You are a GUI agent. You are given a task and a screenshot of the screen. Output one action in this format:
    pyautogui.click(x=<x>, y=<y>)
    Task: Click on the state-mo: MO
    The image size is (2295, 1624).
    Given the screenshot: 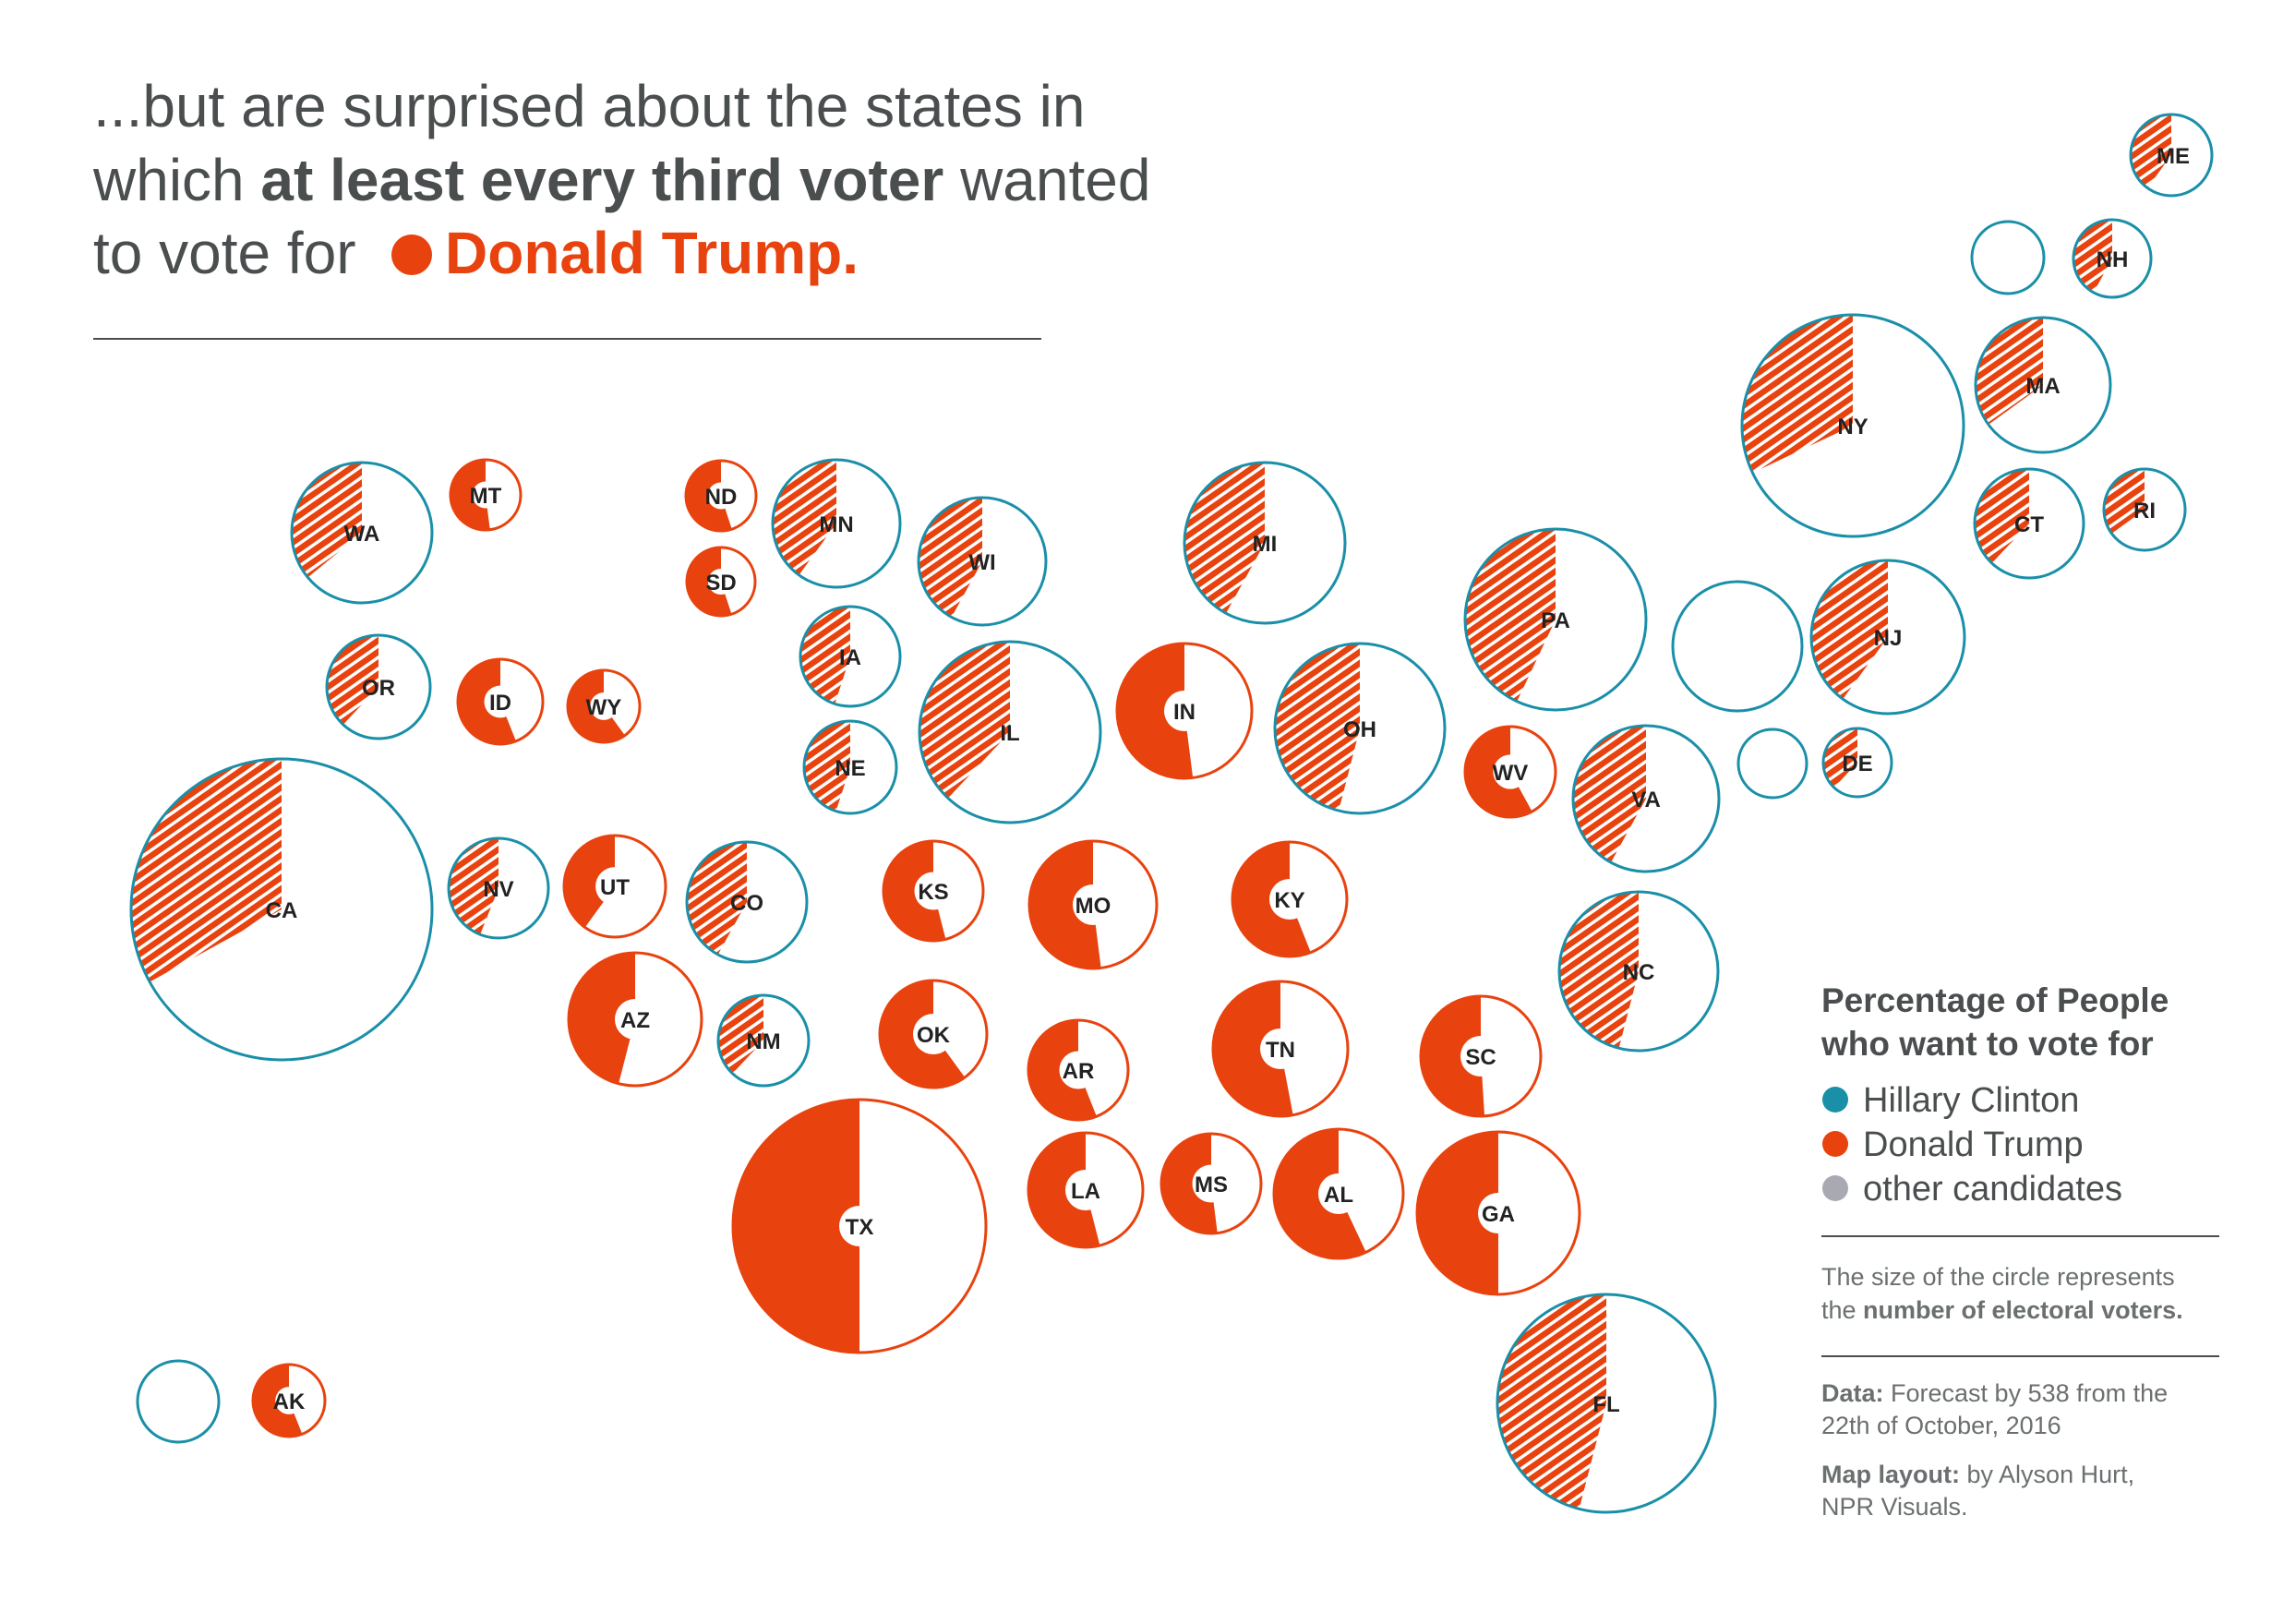 What is the action you would take?
    pyautogui.click(x=1093, y=904)
    